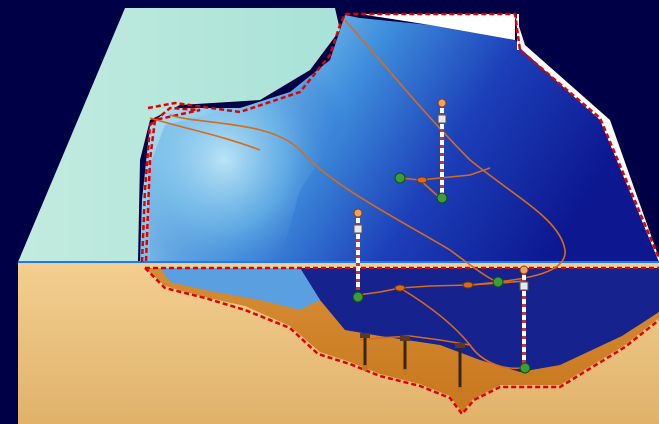  Describe the element at coordinates (358, 249) in the screenshot. I see `riser-west` at that location.